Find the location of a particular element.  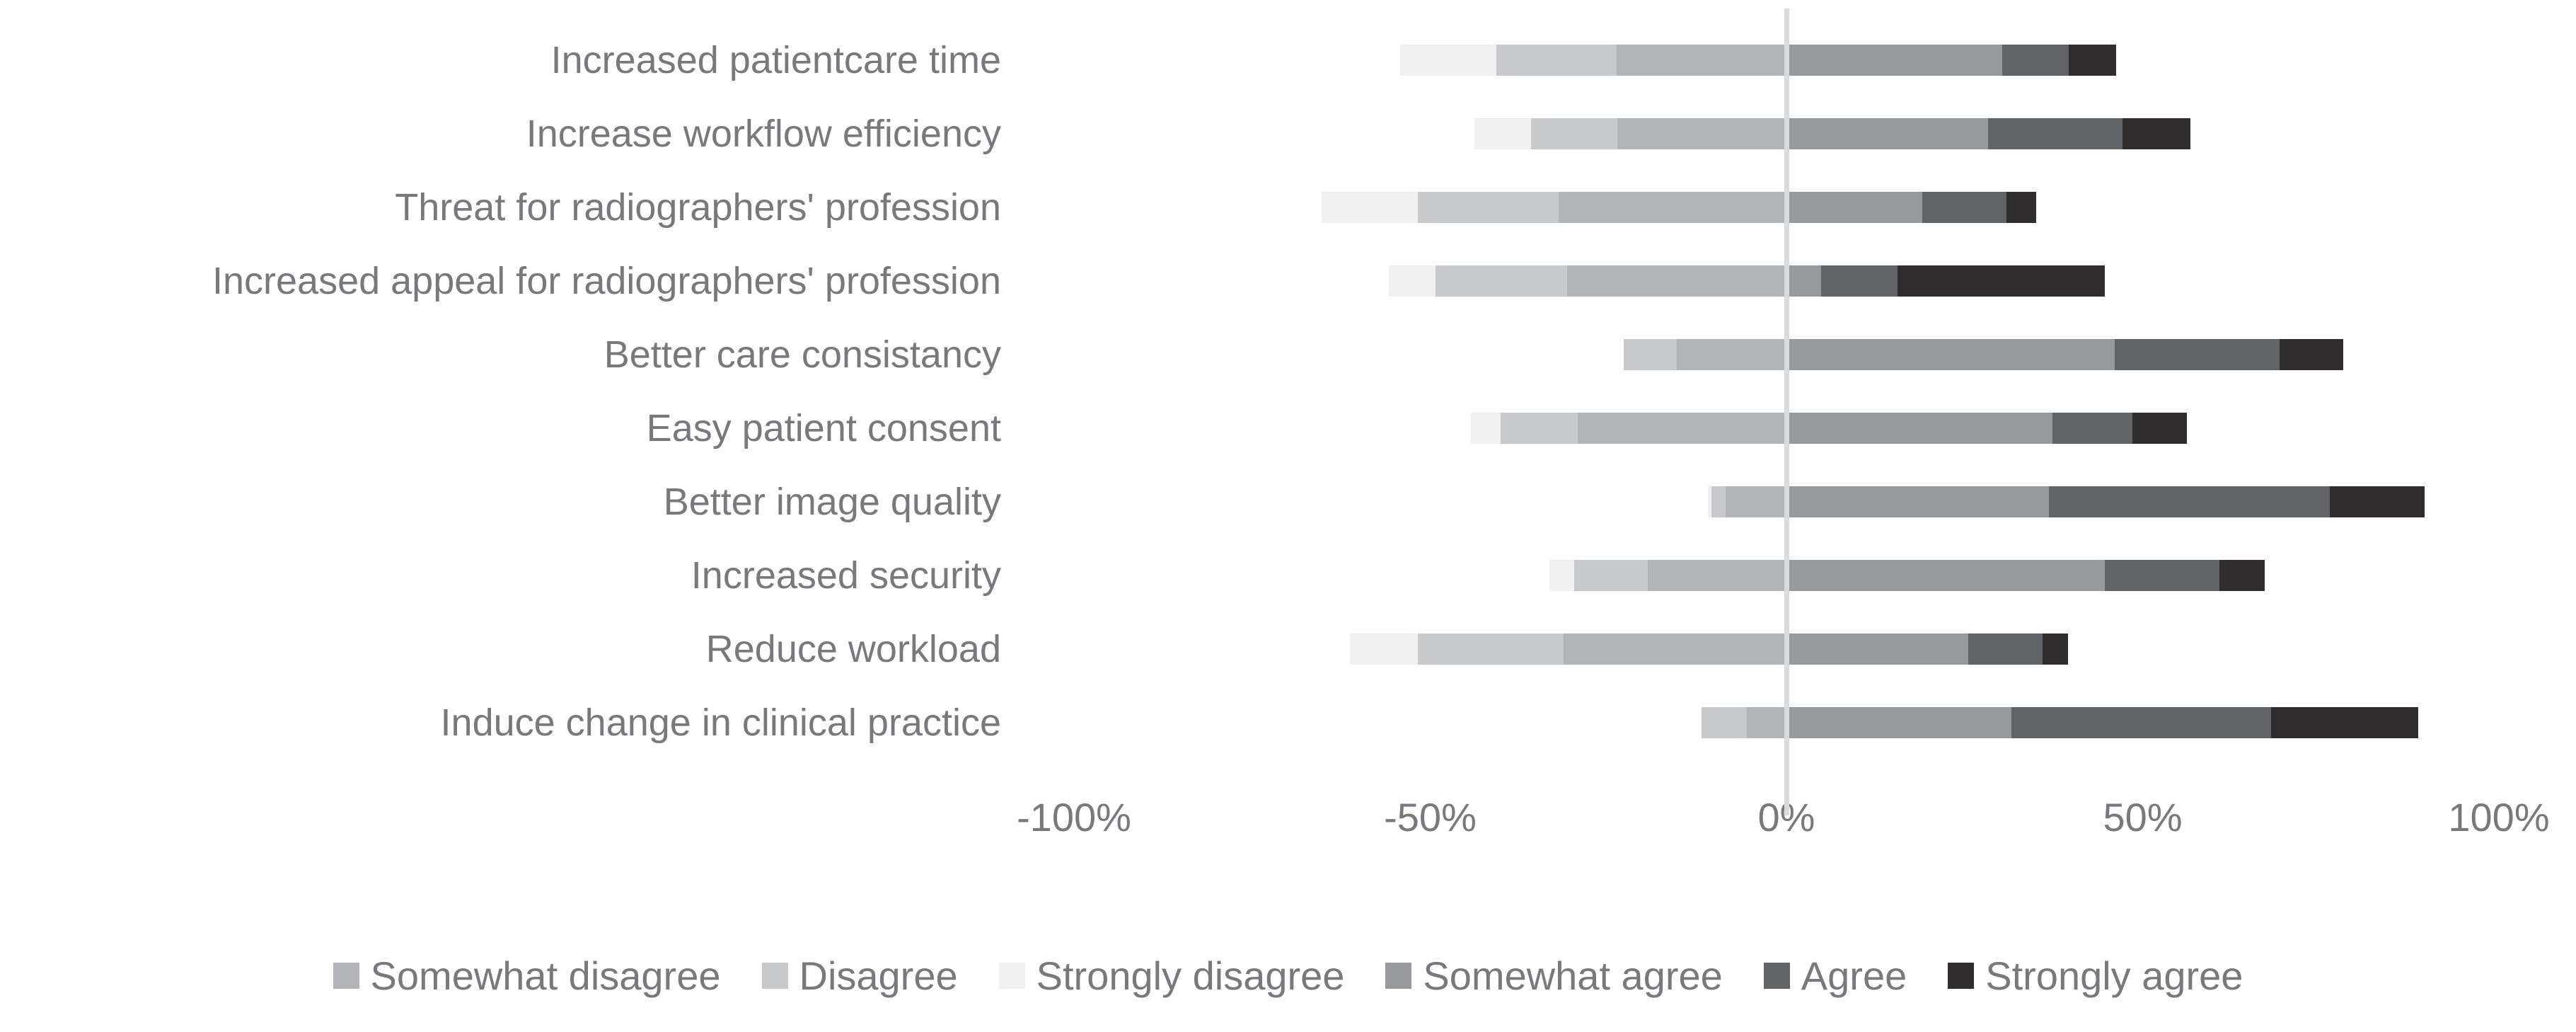

legend-label: Somewhat disagree is located at coordinates (545, 976).